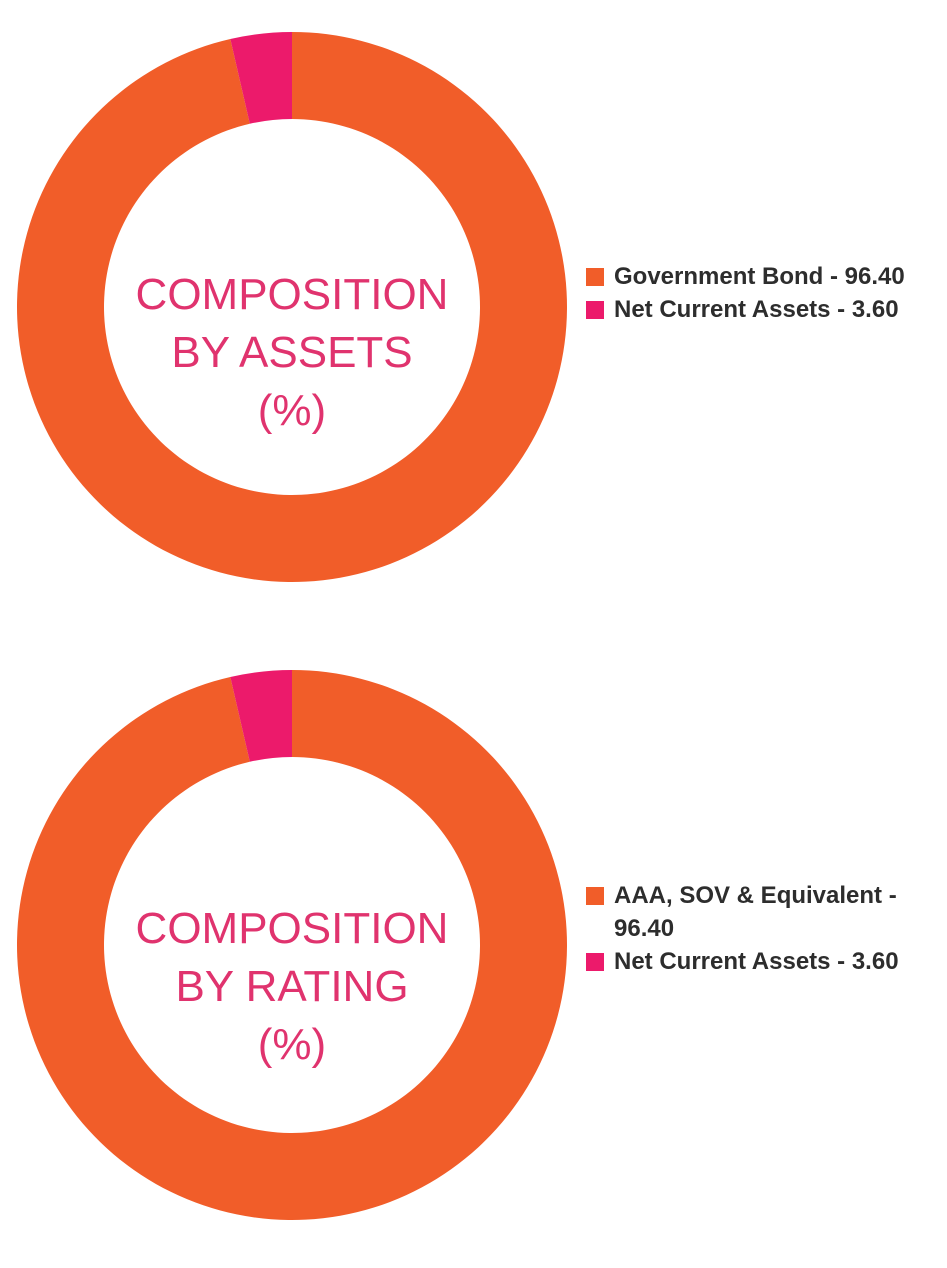 The image size is (947, 1268). I want to click on assets-center-line-2: BY ASSETS, so click(292, 352).